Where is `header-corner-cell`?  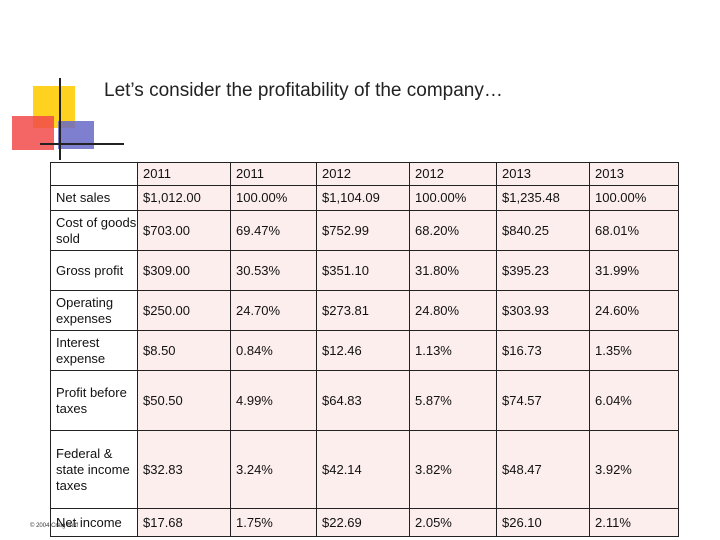 header-corner-cell is located at coordinates (94, 174).